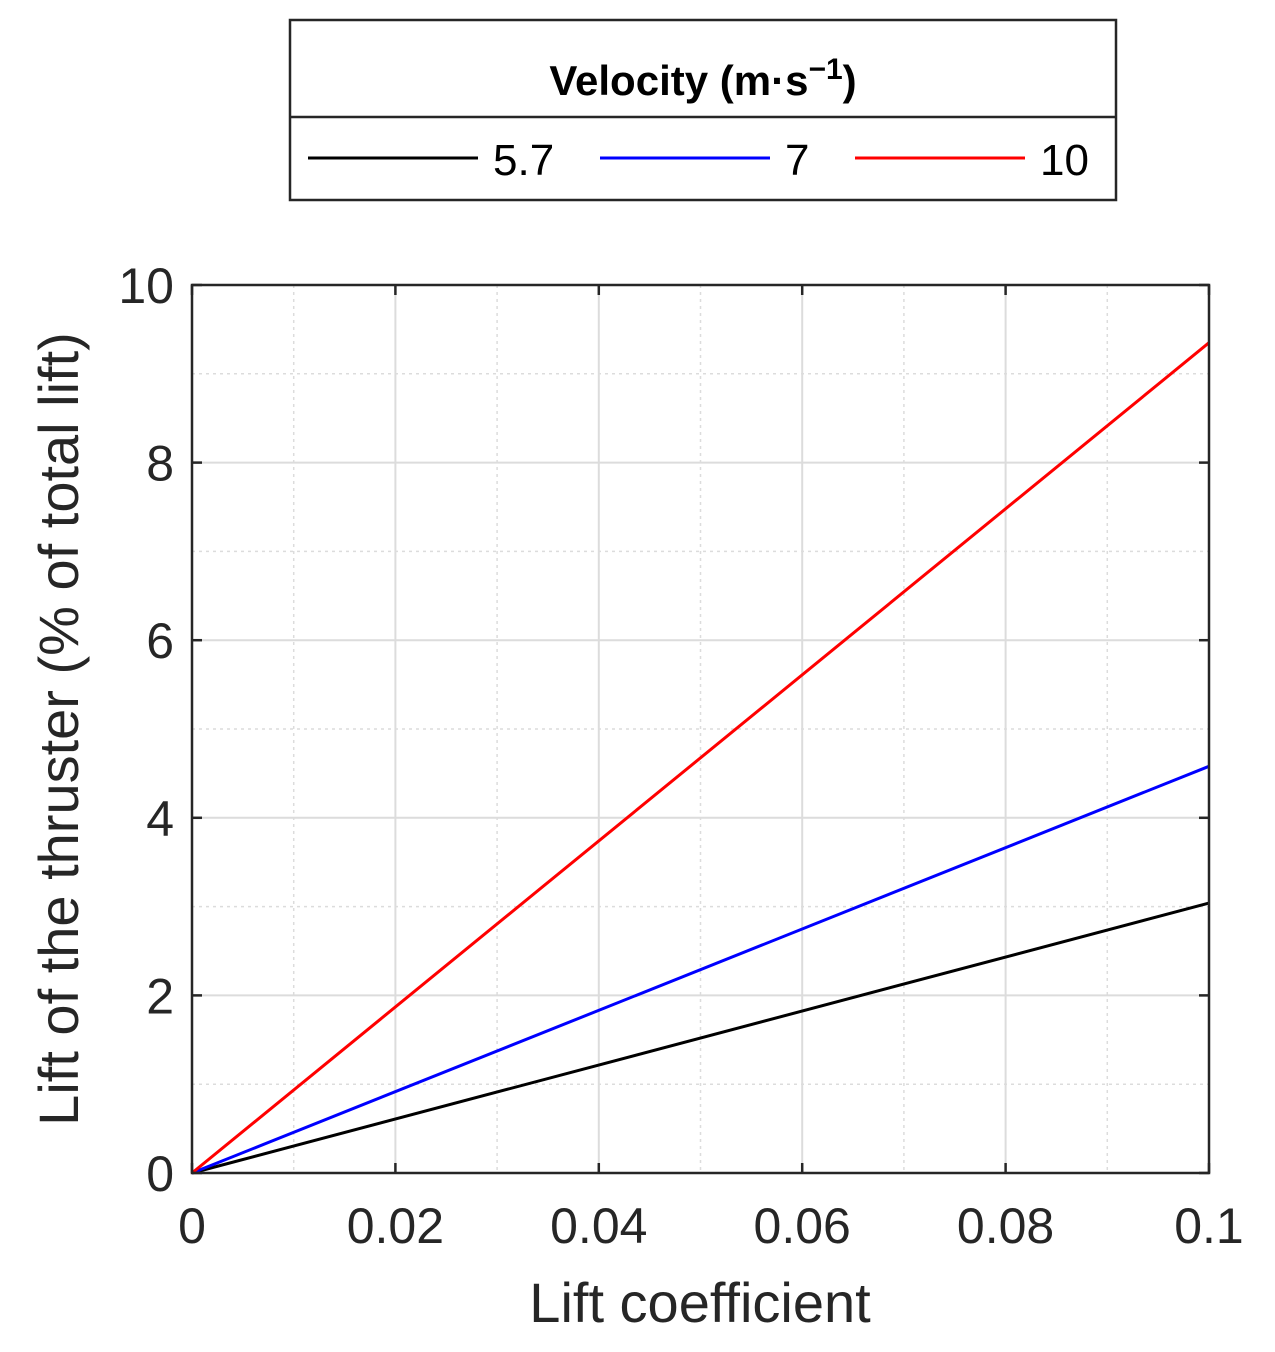  What do you see at coordinates (698, 160) in the screenshot?
I see `legend-entries: 5.7 7 10` at bounding box center [698, 160].